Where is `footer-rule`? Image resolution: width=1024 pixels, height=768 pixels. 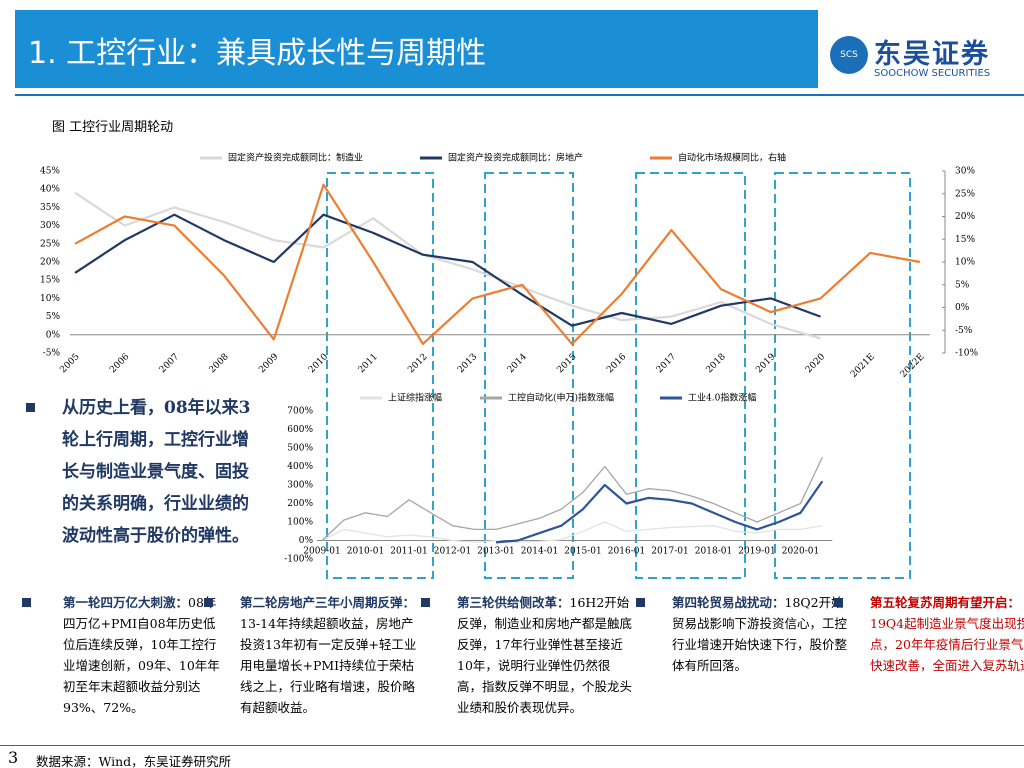 footer-rule is located at coordinates (512, 745).